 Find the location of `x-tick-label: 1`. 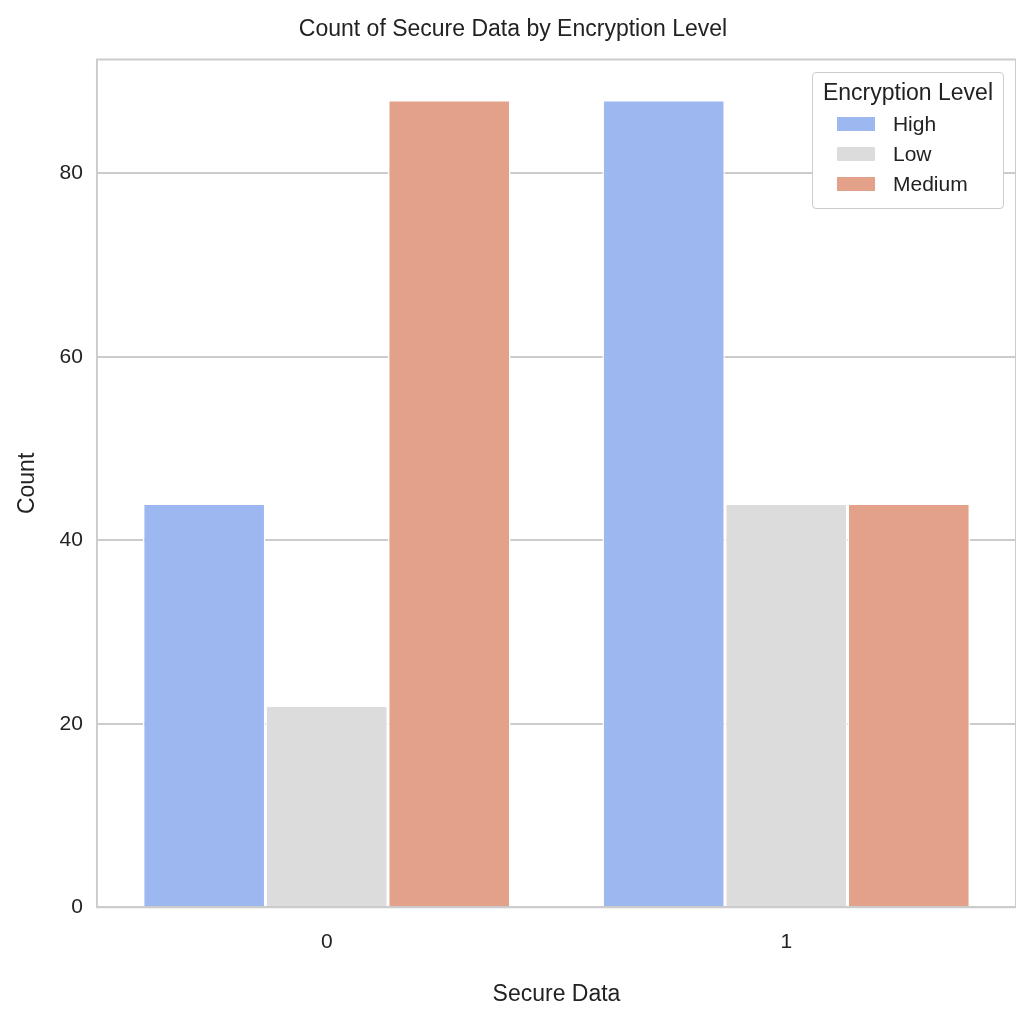

x-tick-label: 1 is located at coordinates (786, 940).